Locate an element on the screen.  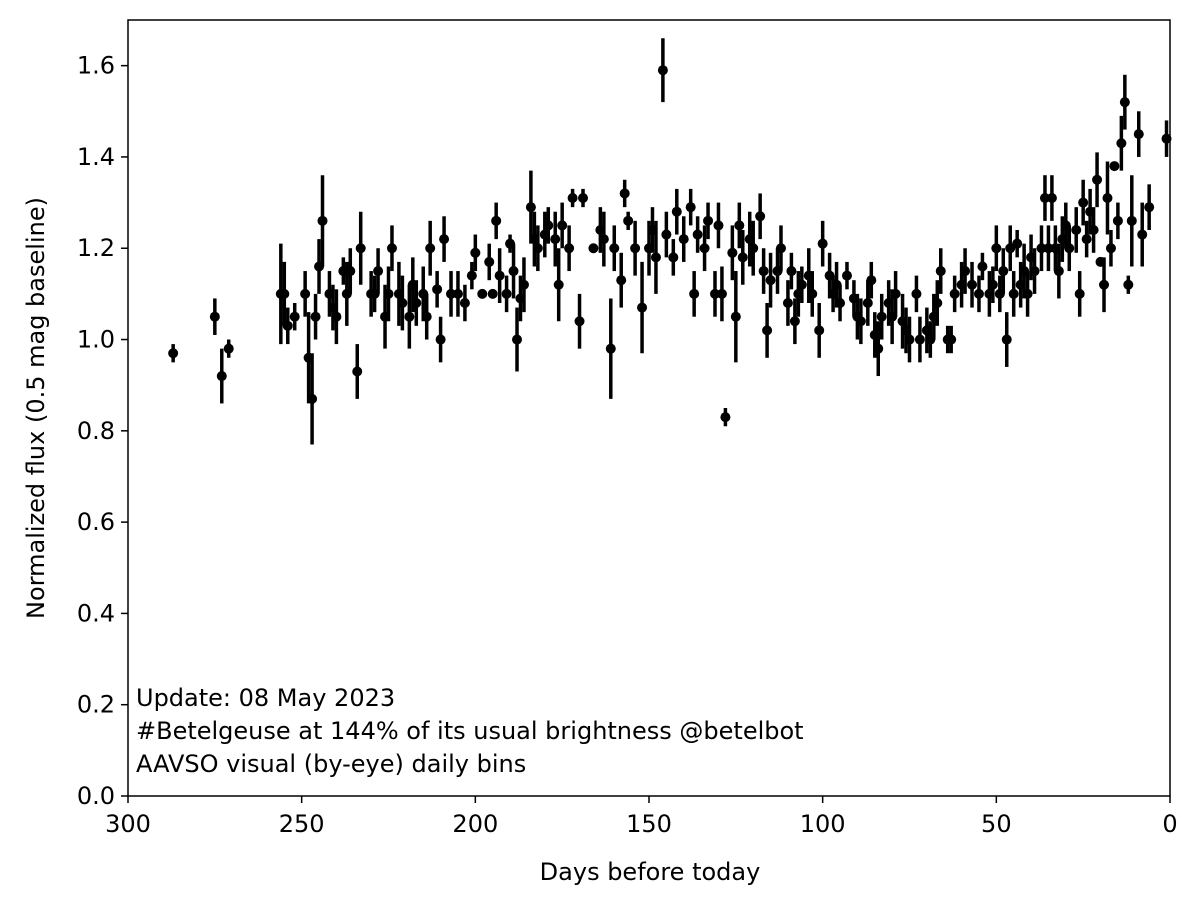
x-tick-label: 200 is located at coordinates (475, 824).